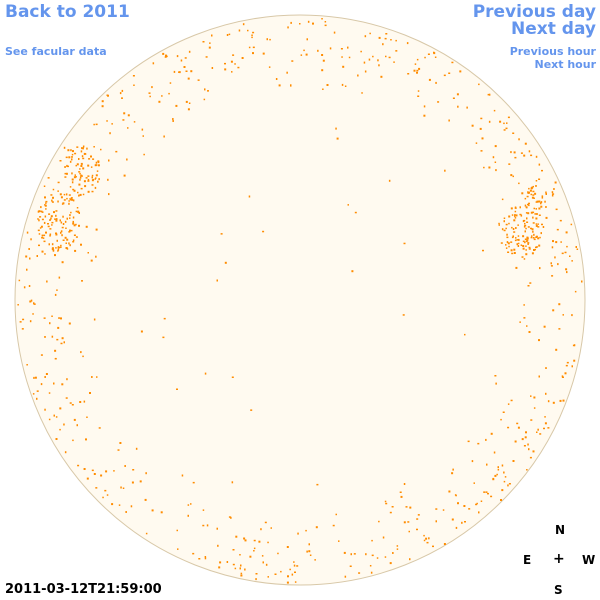  What do you see at coordinates (534, 12) in the screenshot?
I see `previous-day-link: Previous day` at bounding box center [534, 12].